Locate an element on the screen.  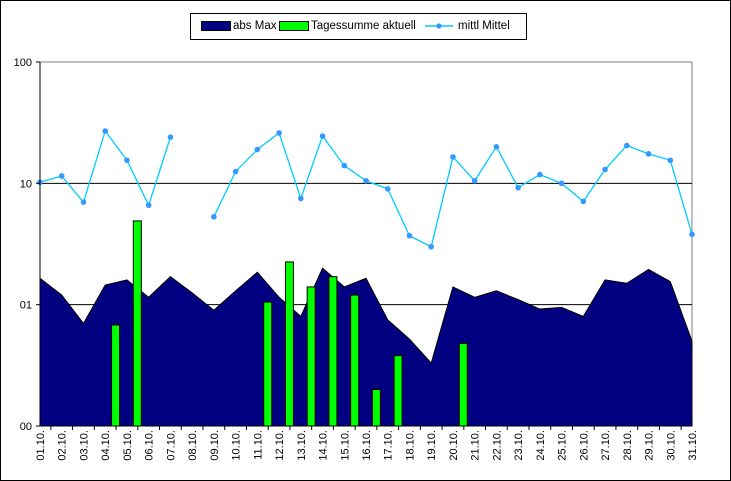
y-tick-label: 100 is located at coordinates (23, 63).